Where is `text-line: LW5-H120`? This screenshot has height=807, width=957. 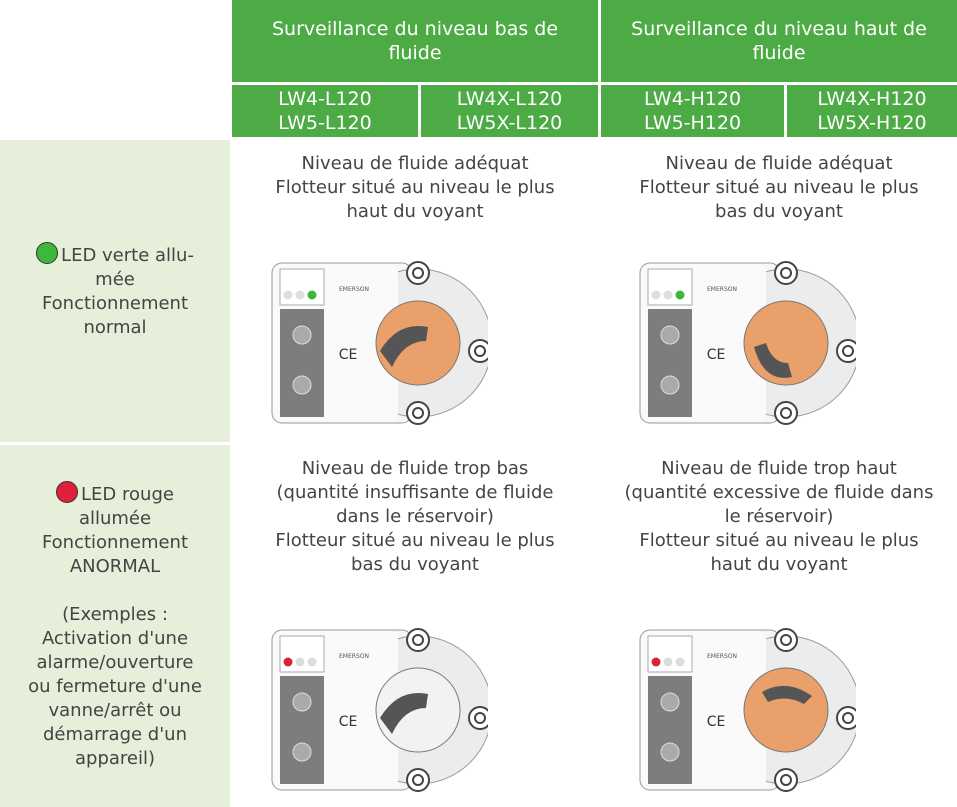
text-line: LW5-H120 is located at coordinates (692, 123).